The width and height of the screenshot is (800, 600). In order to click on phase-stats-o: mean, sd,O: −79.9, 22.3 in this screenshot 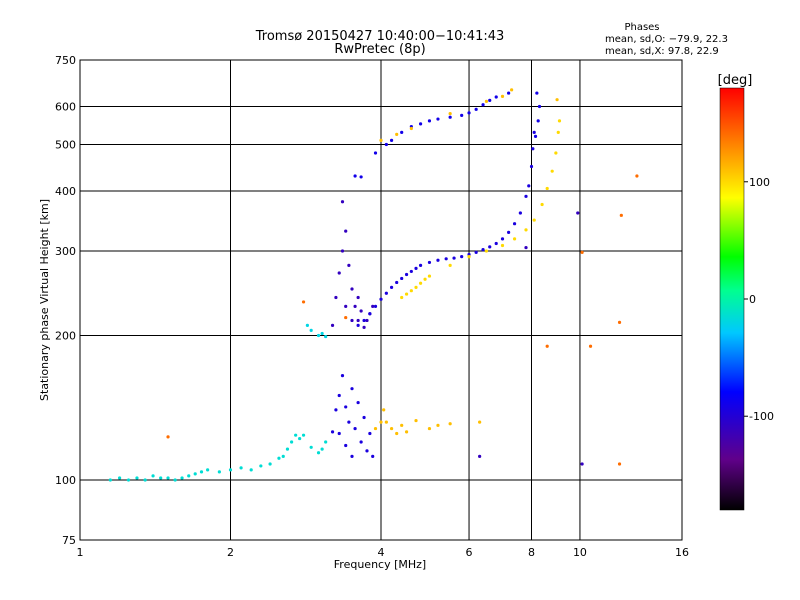, I will do `click(666, 39)`.